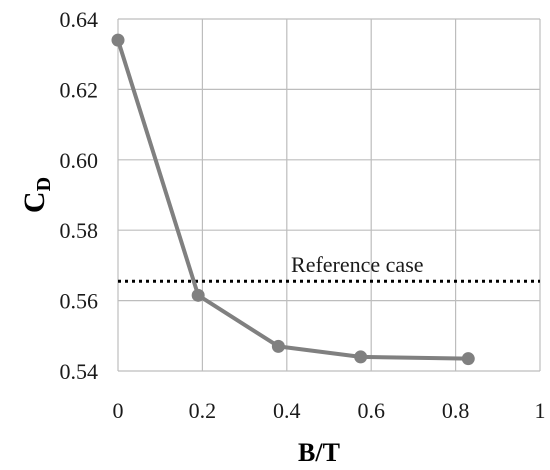 This screenshot has width=550, height=470. I want to click on y-tick-label: 0.54, so click(79, 371).